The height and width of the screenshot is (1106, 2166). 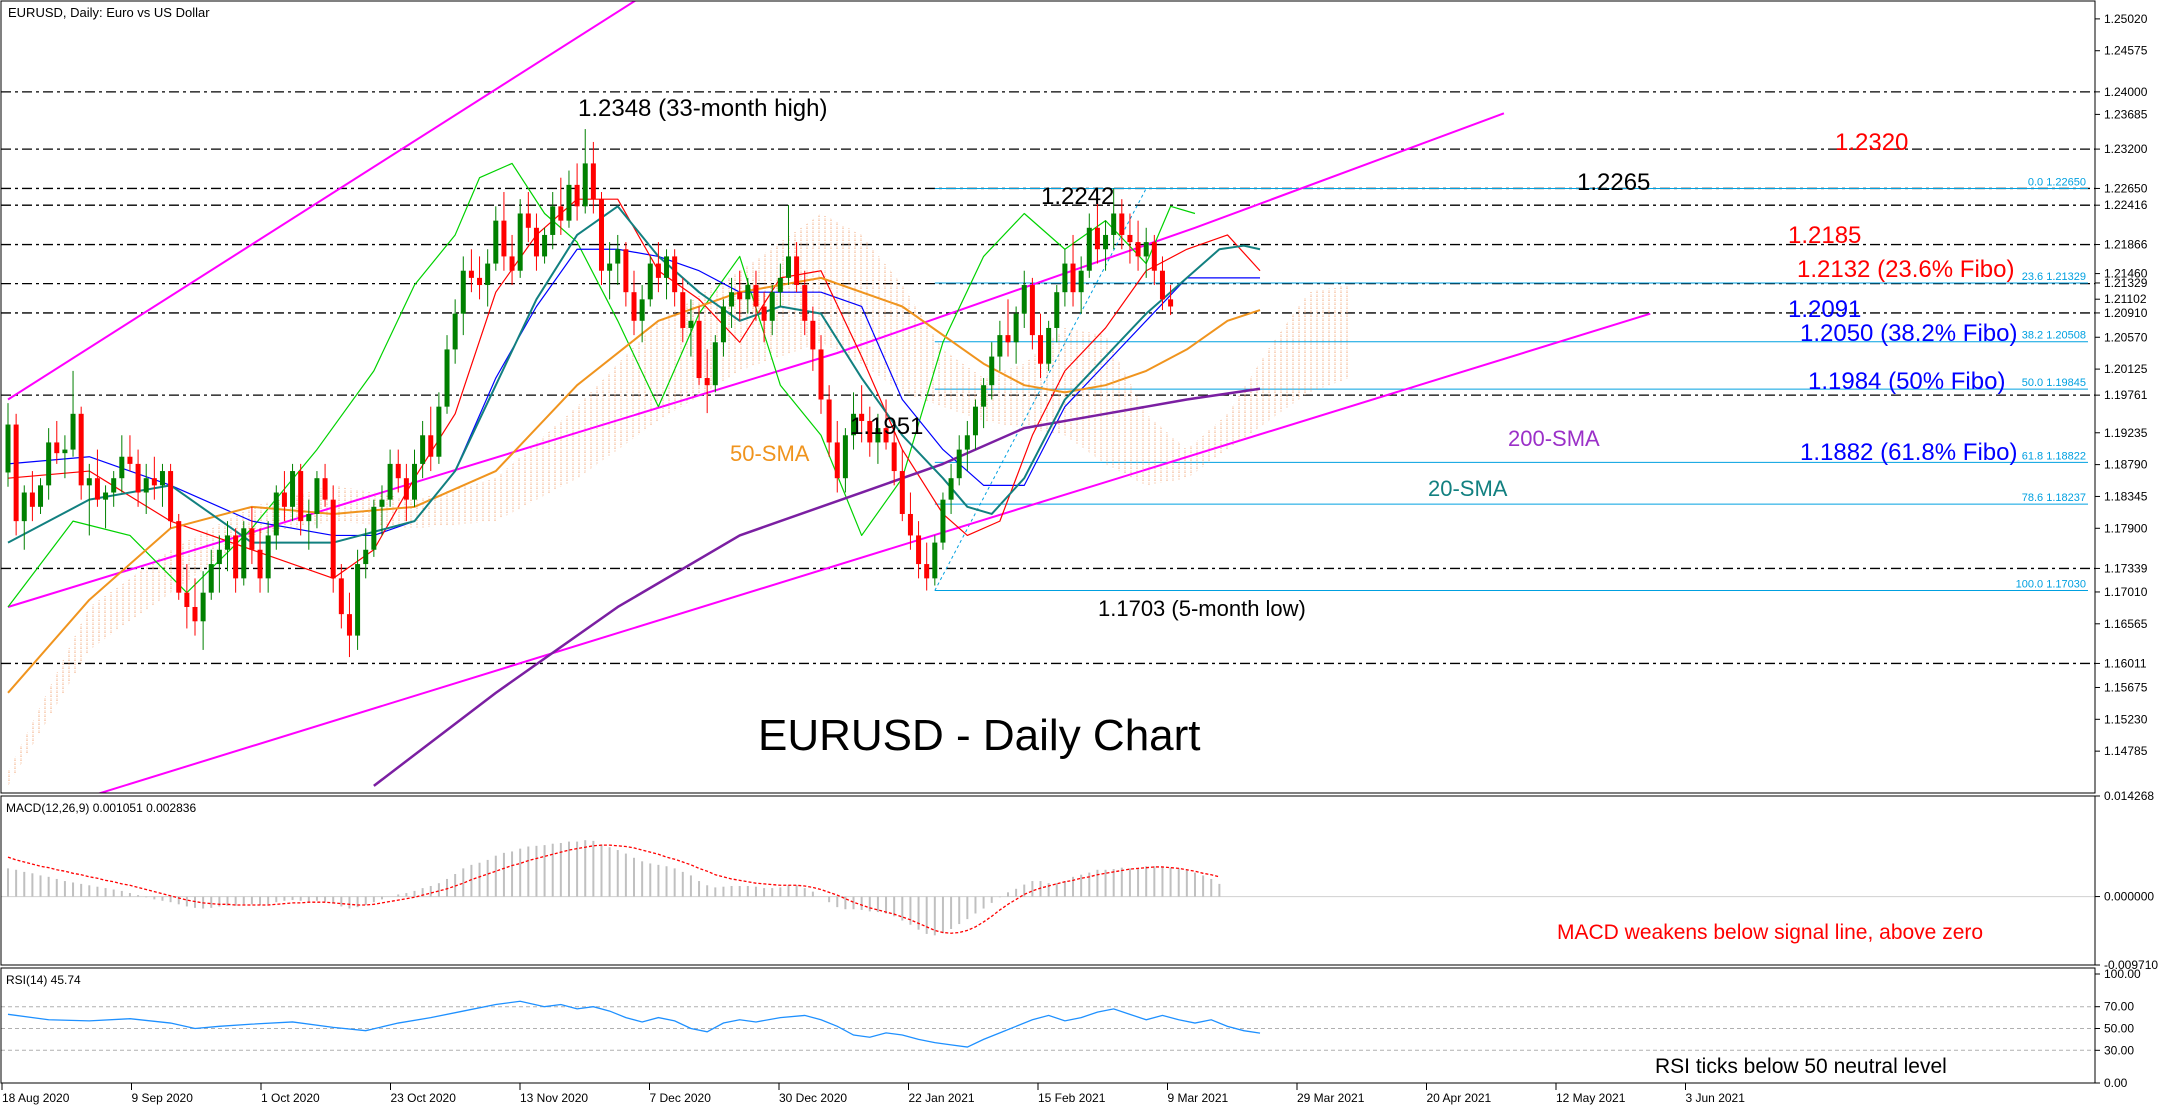 What do you see at coordinates (163, 1098) in the screenshot?
I see `date-axis-label: 9 Sep 2020` at bounding box center [163, 1098].